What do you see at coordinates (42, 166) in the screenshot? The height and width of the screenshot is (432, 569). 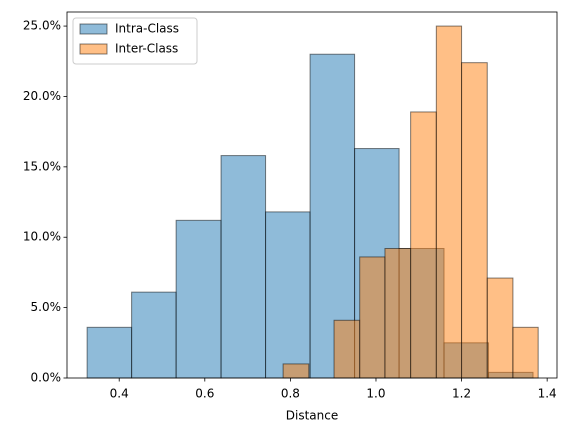 I see `y-tick-label: 15.0%` at bounding box center [42, 166].